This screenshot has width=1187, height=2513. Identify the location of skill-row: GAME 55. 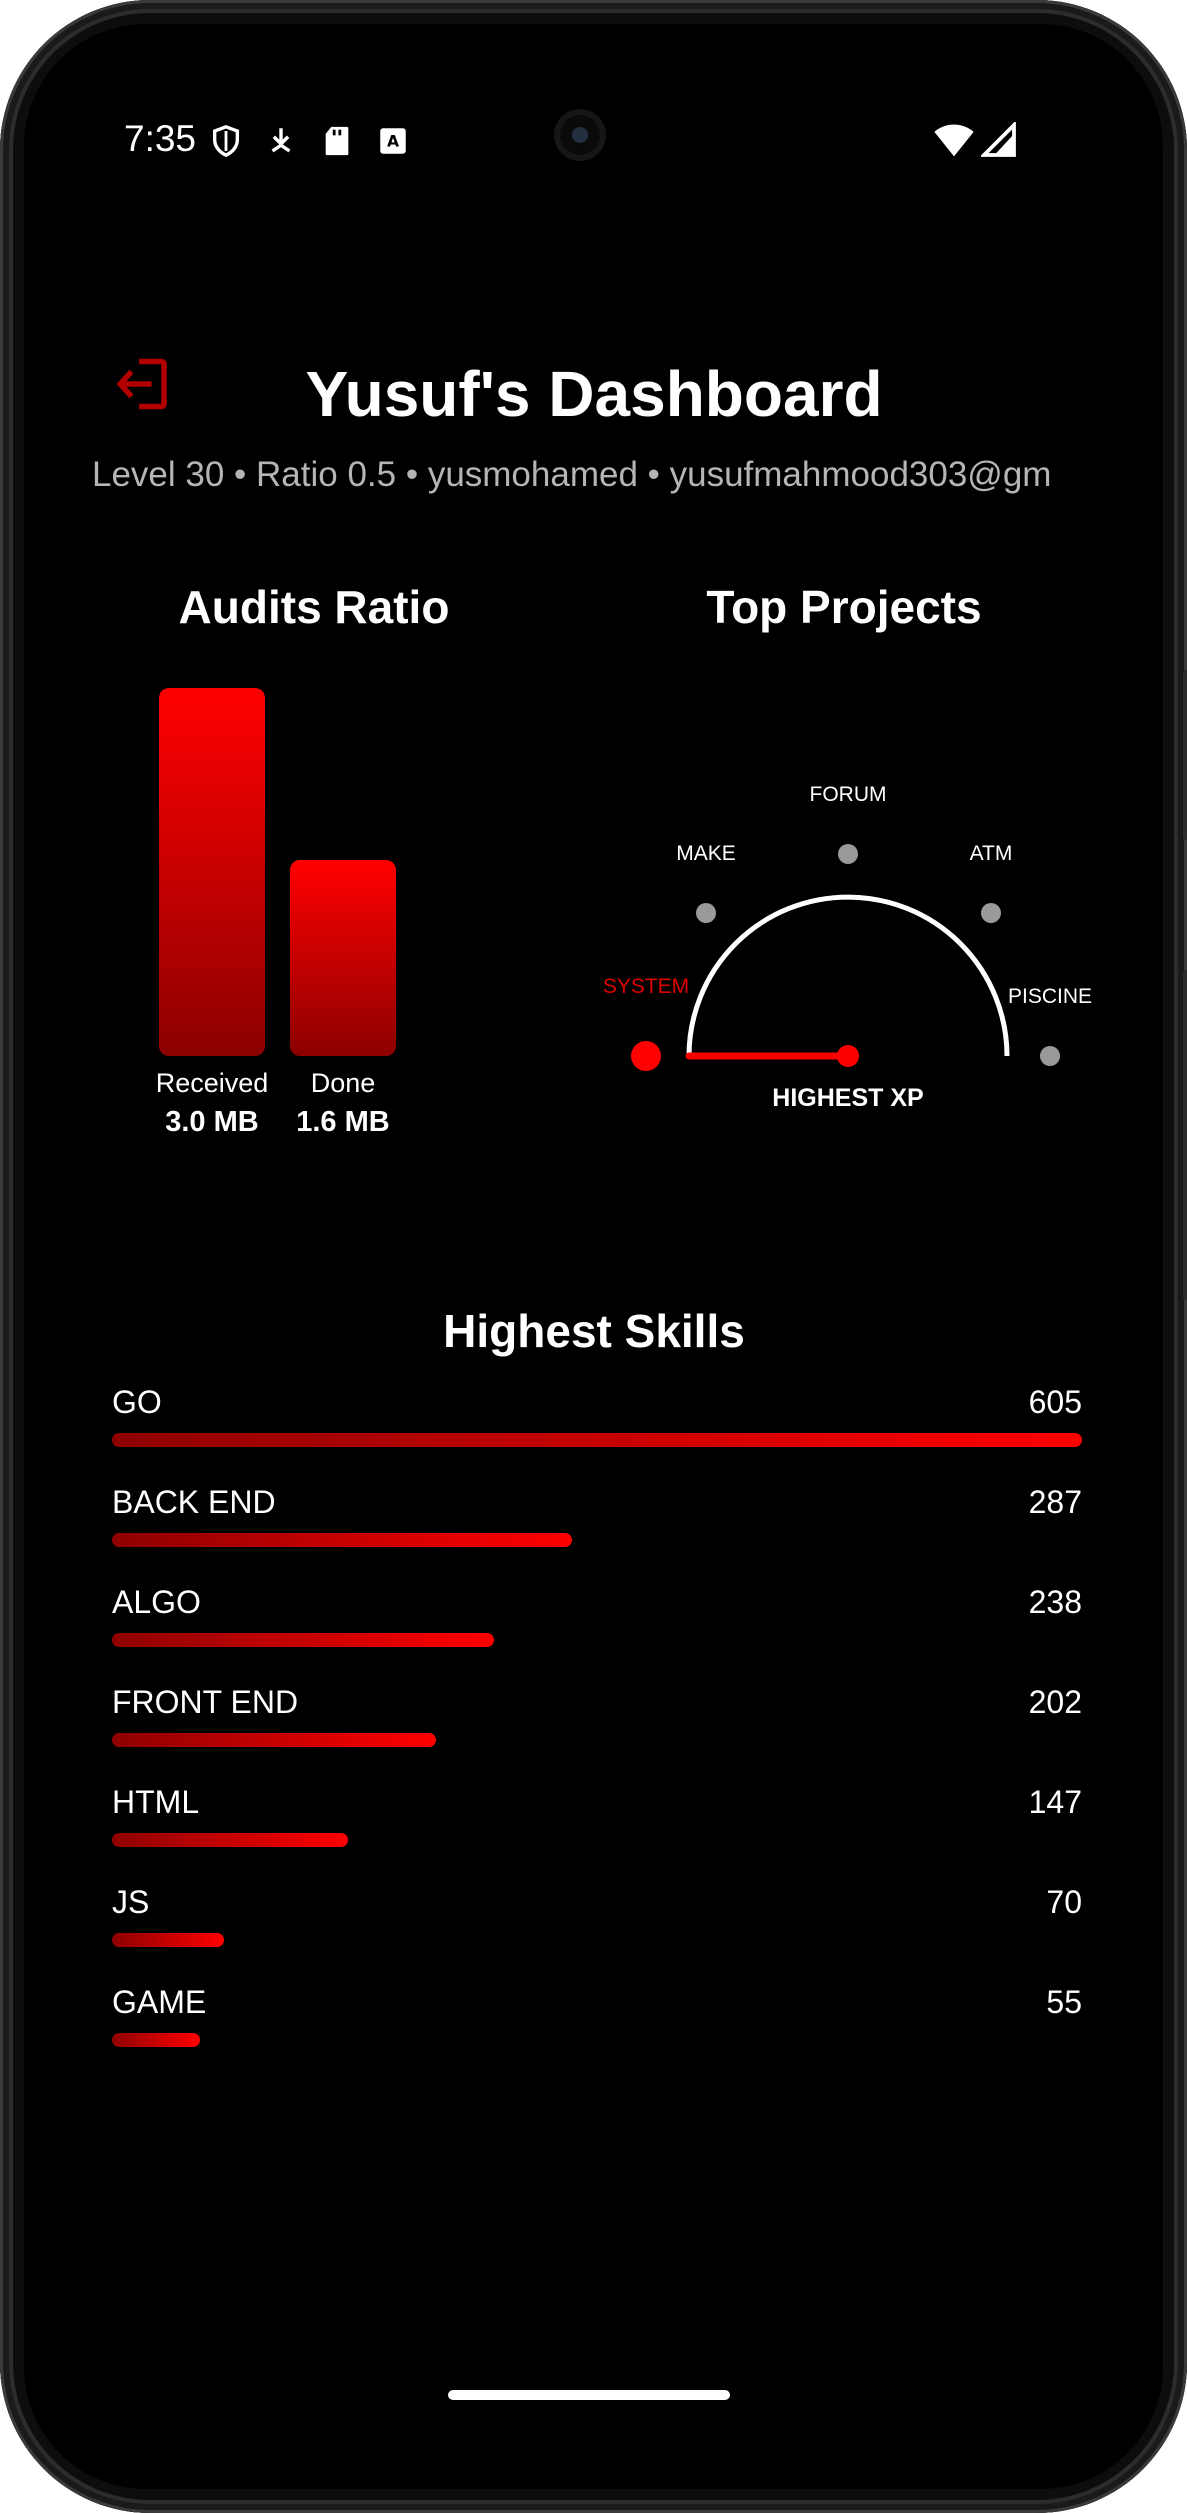
(597, 2036).